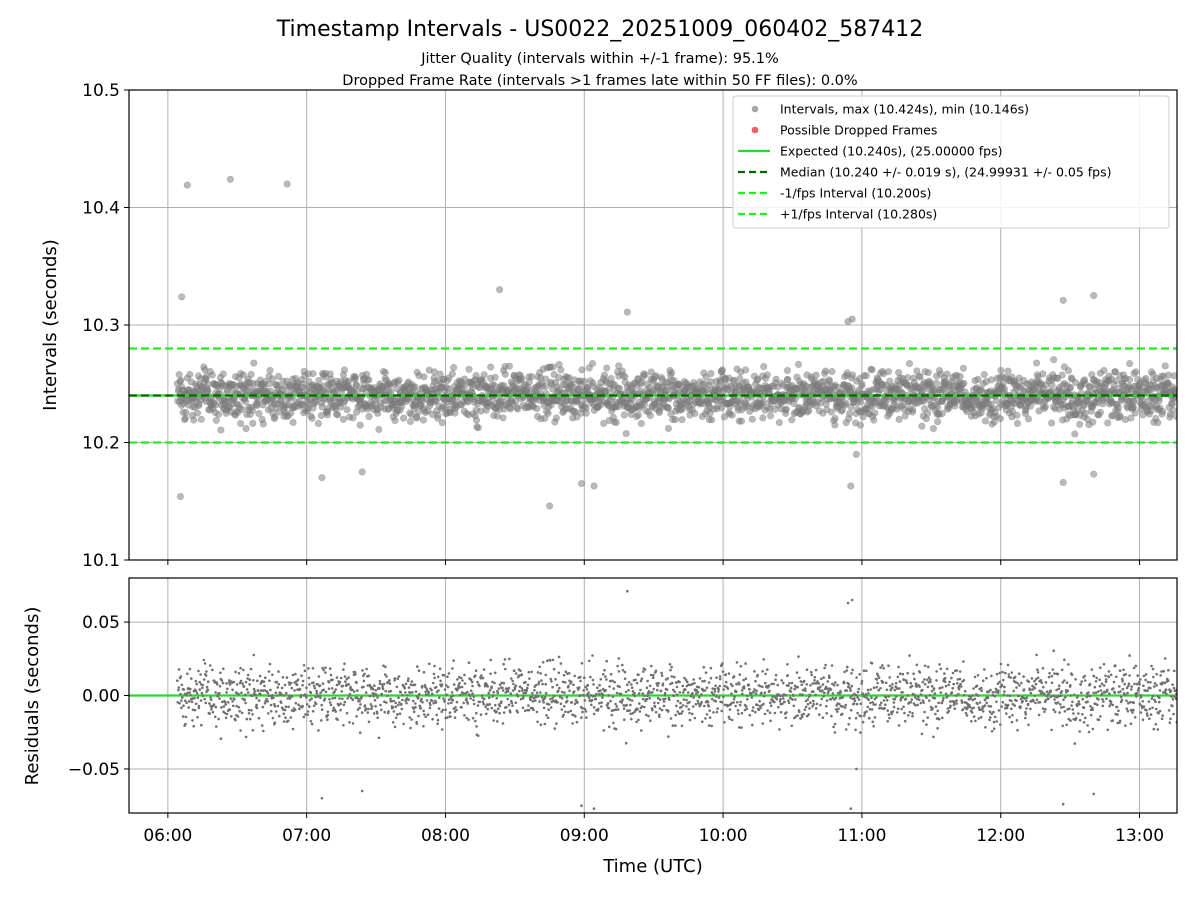 This screenshot has width=1200, height=900. What do you see at coordinates (891, 151) in the screenshot?
I see `legend-entry-label: Expected (10.240s), (25.00000 fps)` at bounding box center [891, 151].